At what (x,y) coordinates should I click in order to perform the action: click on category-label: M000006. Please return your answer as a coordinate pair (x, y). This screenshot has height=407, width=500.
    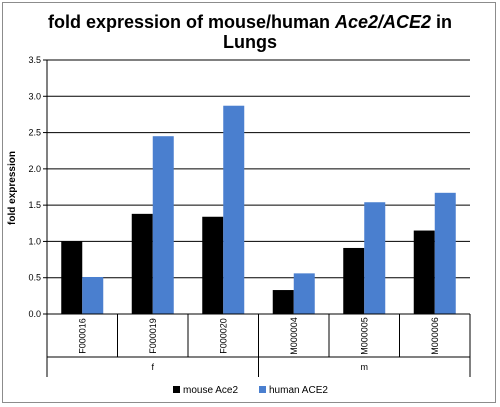
    Looking at the image, I should click on (435, 336).